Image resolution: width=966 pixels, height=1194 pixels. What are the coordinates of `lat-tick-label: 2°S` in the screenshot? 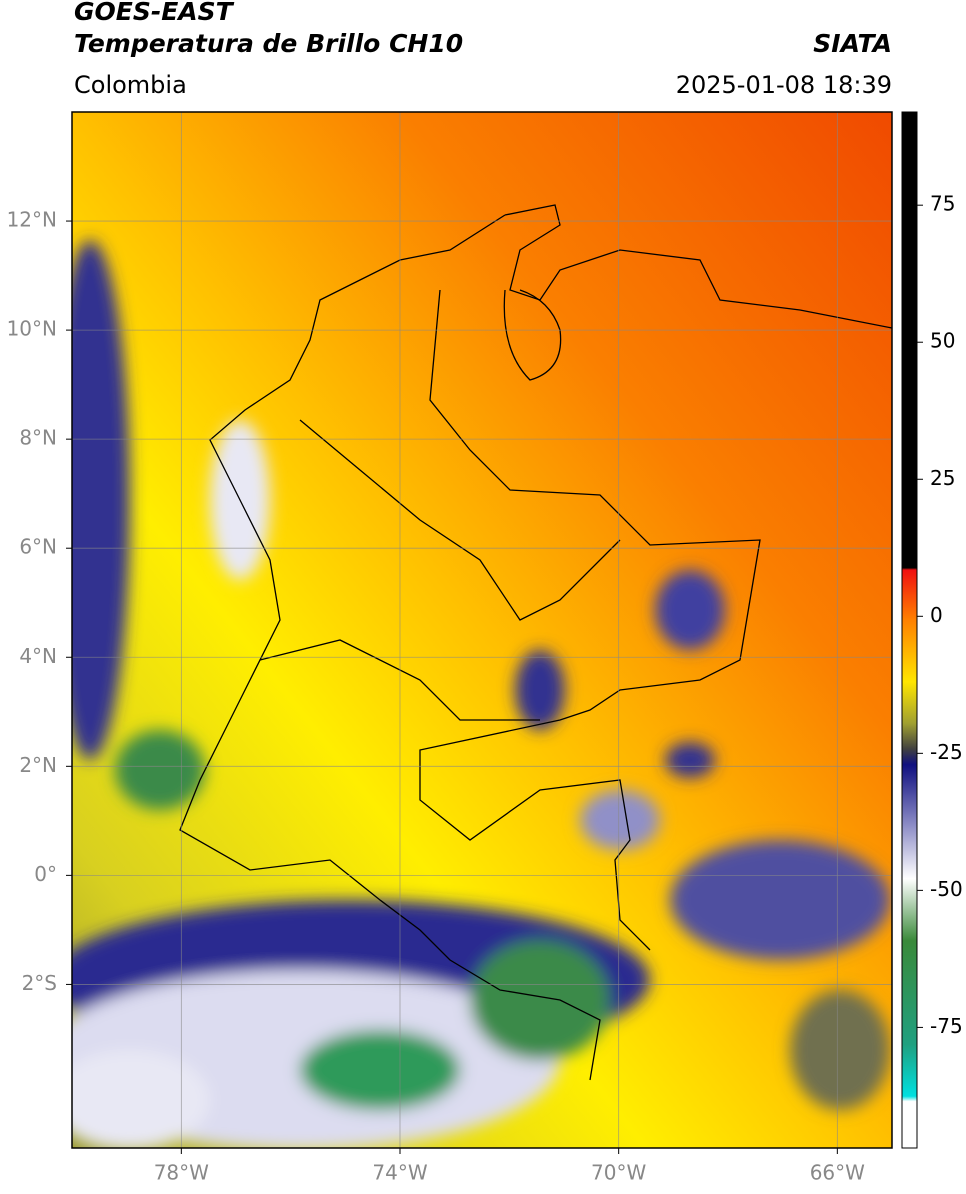 It's located at (39, 983).